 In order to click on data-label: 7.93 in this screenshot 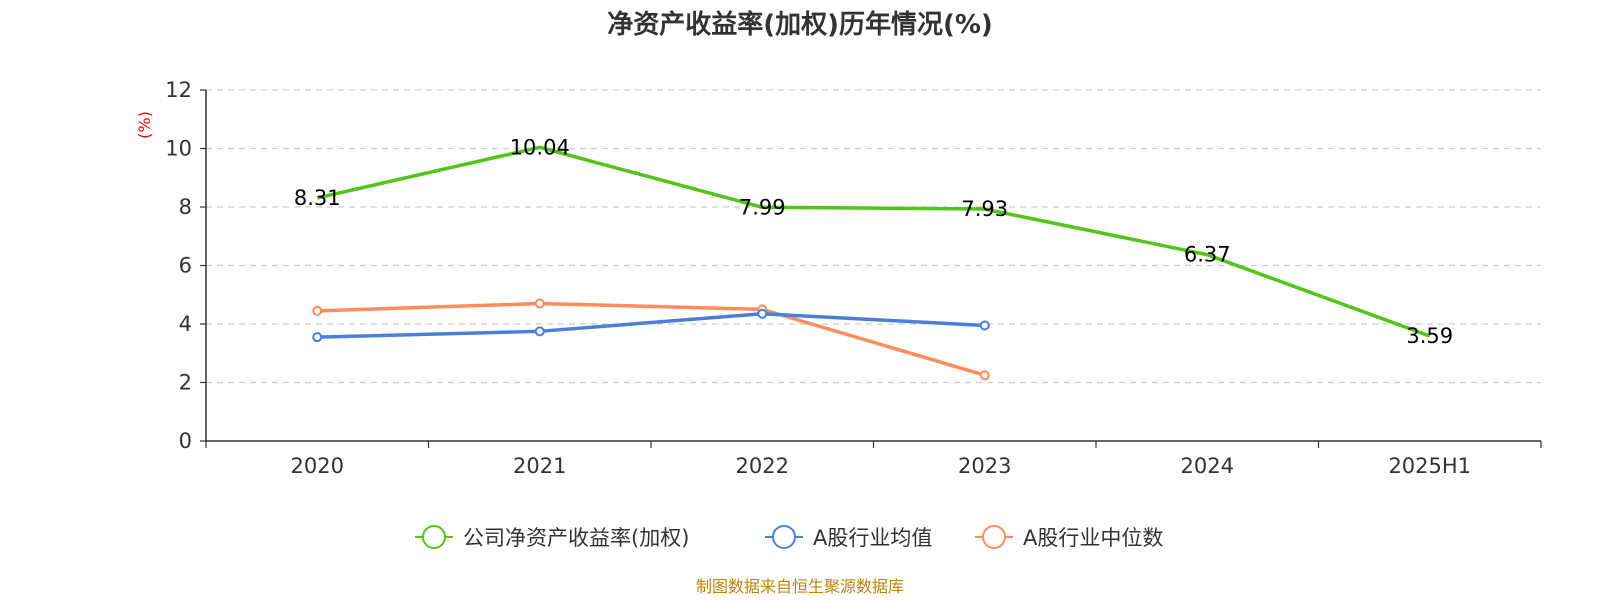, I will do `click(984, 209)`.